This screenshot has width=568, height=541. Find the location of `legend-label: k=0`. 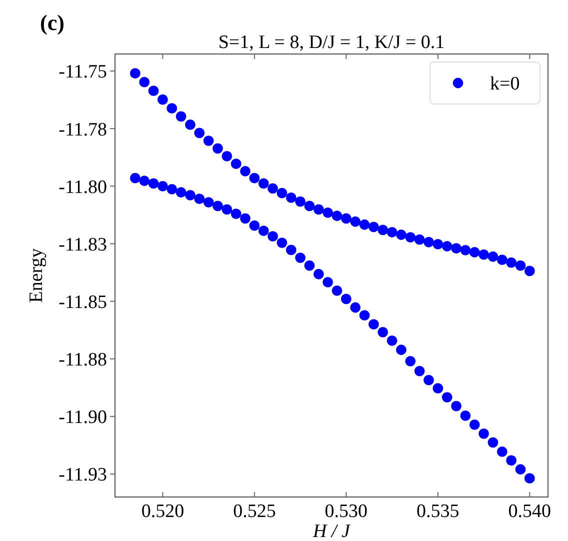

legend-label: k=0 is located at coordinates (505, 84).